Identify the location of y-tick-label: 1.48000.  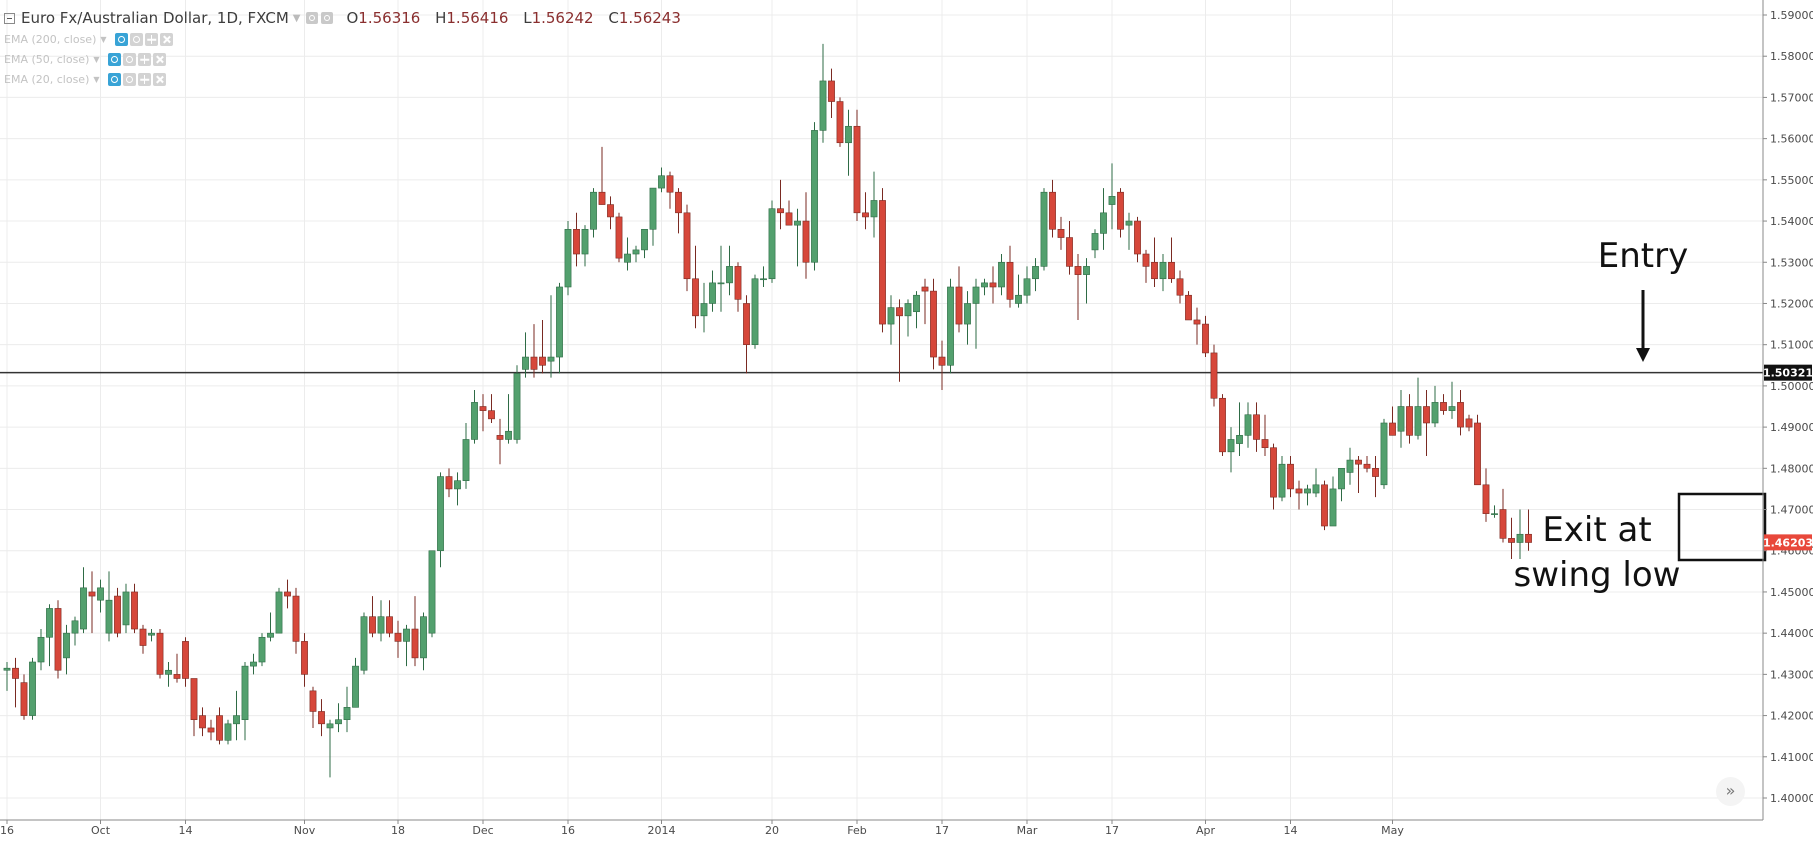
(1791, 468).